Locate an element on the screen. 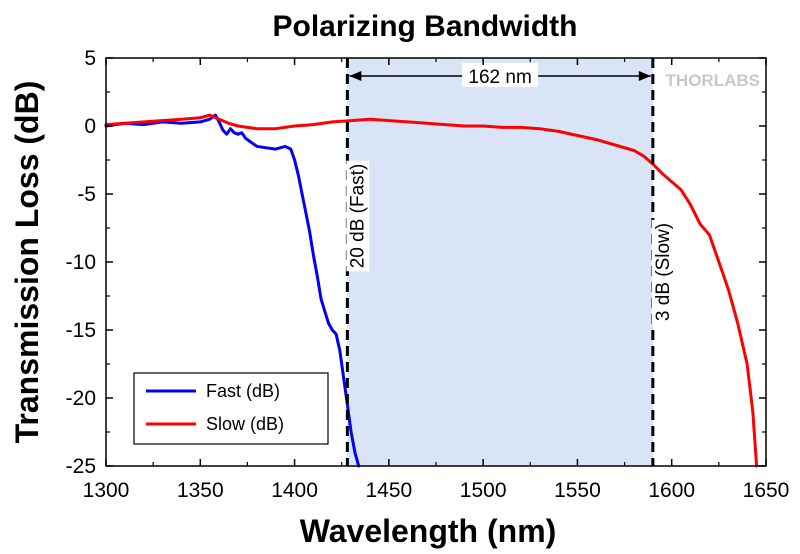  legend-box is located at coordinates (231, 408).